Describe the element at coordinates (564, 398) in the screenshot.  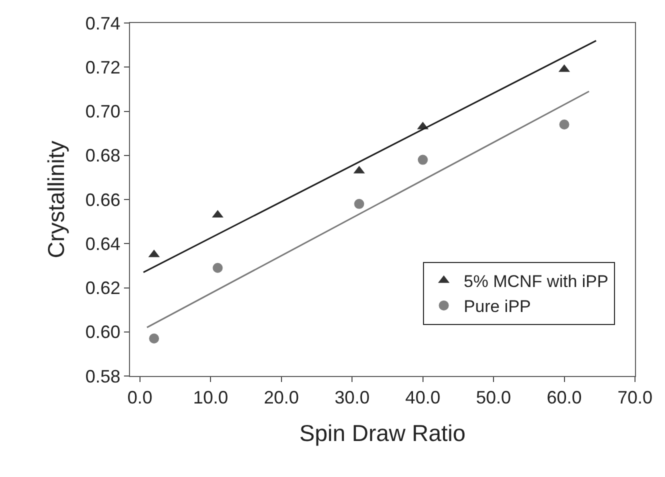
I see `x-tick-label: 60.0` at that location.